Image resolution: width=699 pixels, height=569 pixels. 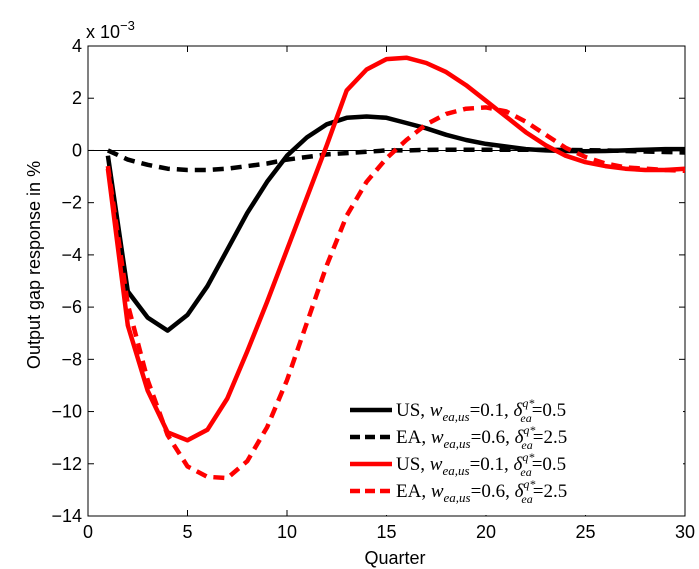 What do you see at coordinates (71, 307) in the screenshot?
I see `y-tick-label: −6` at bounding box center [71, 307].